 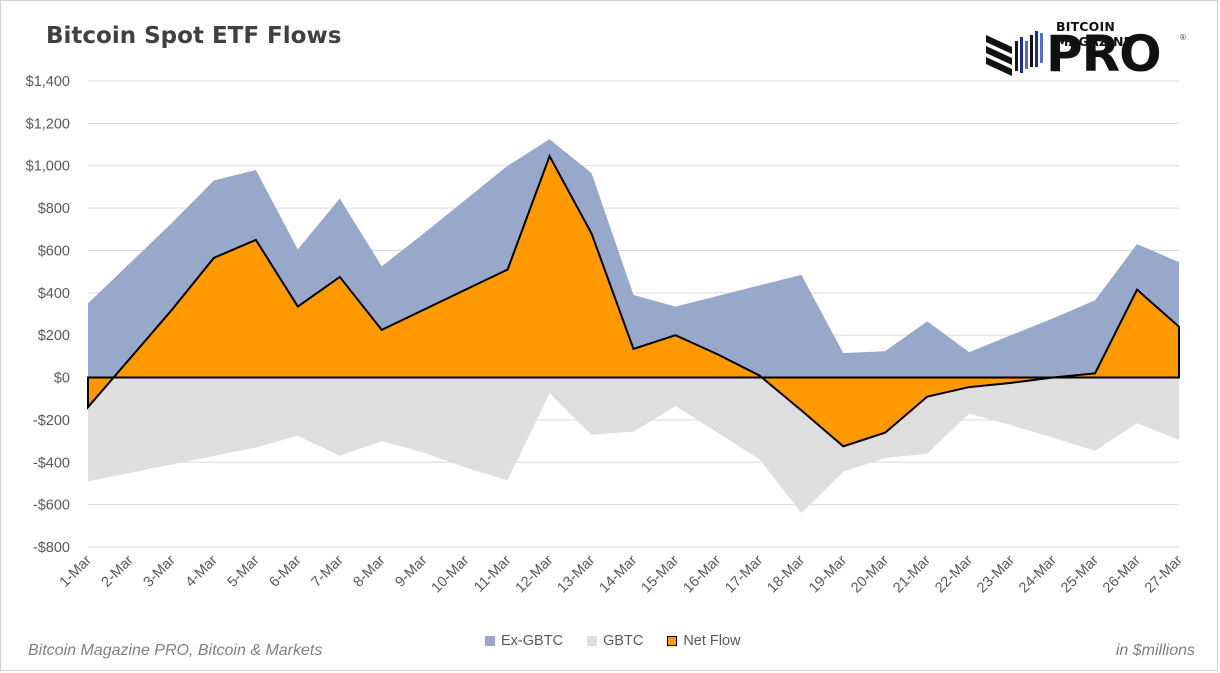 What do you see at coordinates (51, 506) in the screenshot?
I see `y-tick-label: -$600` at bounding box center [51, 506].